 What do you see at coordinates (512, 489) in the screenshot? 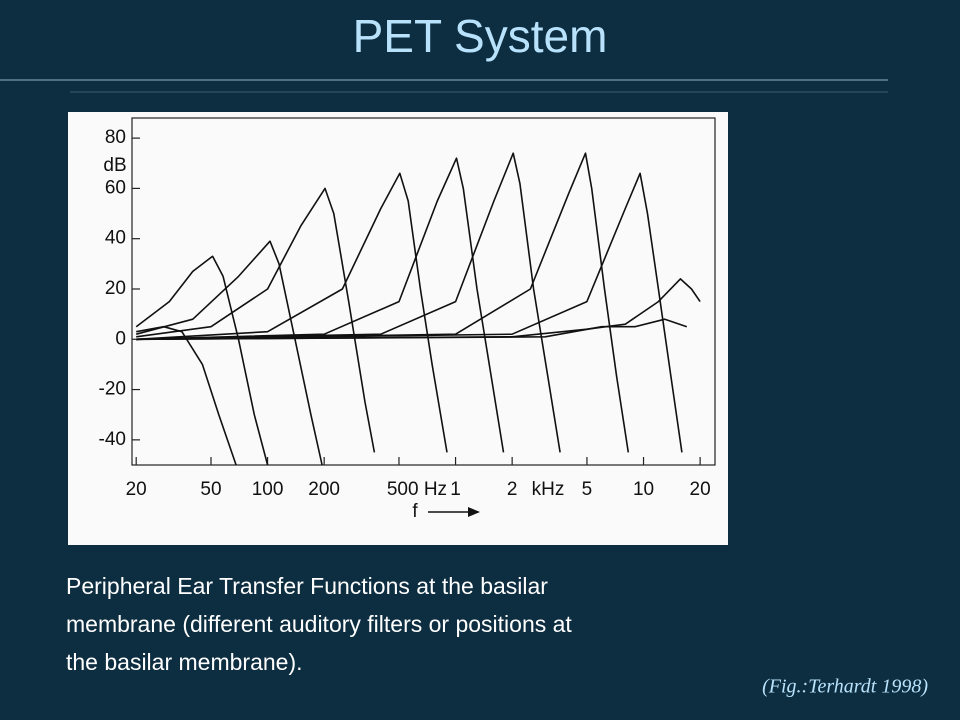
I see `x-tick-label: 2` at bounding box center [512, 489].